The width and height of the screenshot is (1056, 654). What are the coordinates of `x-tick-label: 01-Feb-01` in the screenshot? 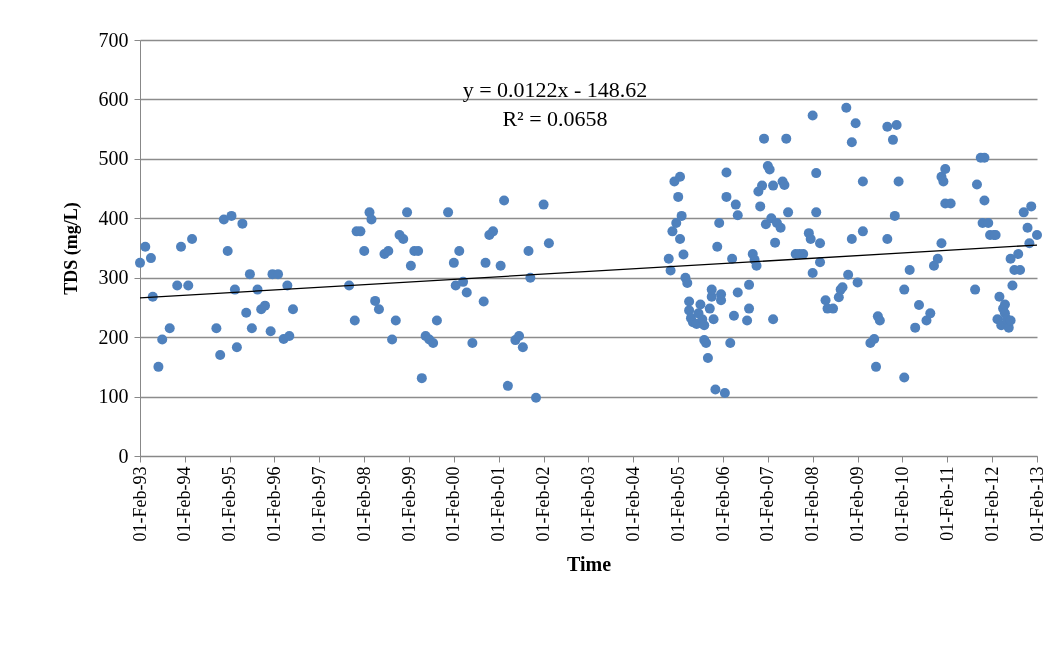 It's located at (498, 504).